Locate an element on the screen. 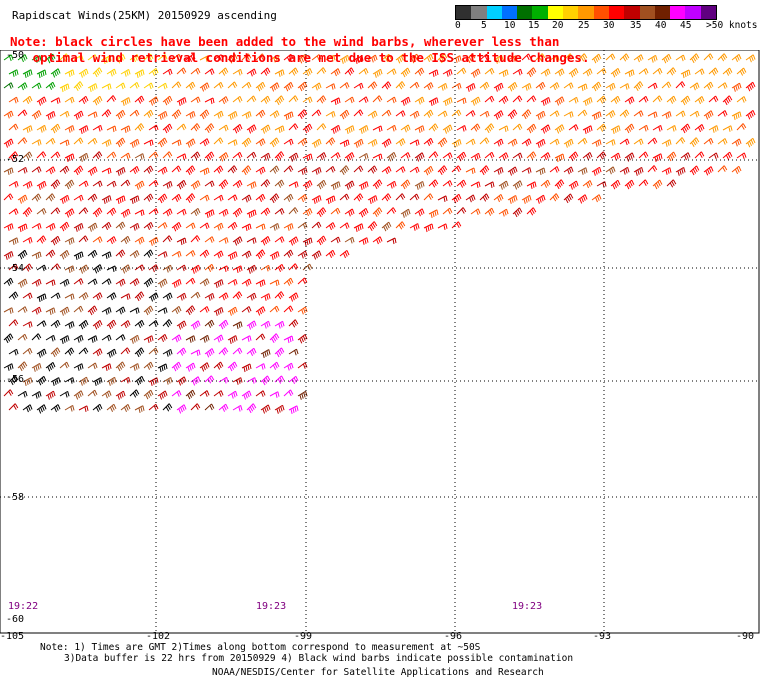 The image size is (760, 688). lat-label: -54 is located at coordinates (15, 268).